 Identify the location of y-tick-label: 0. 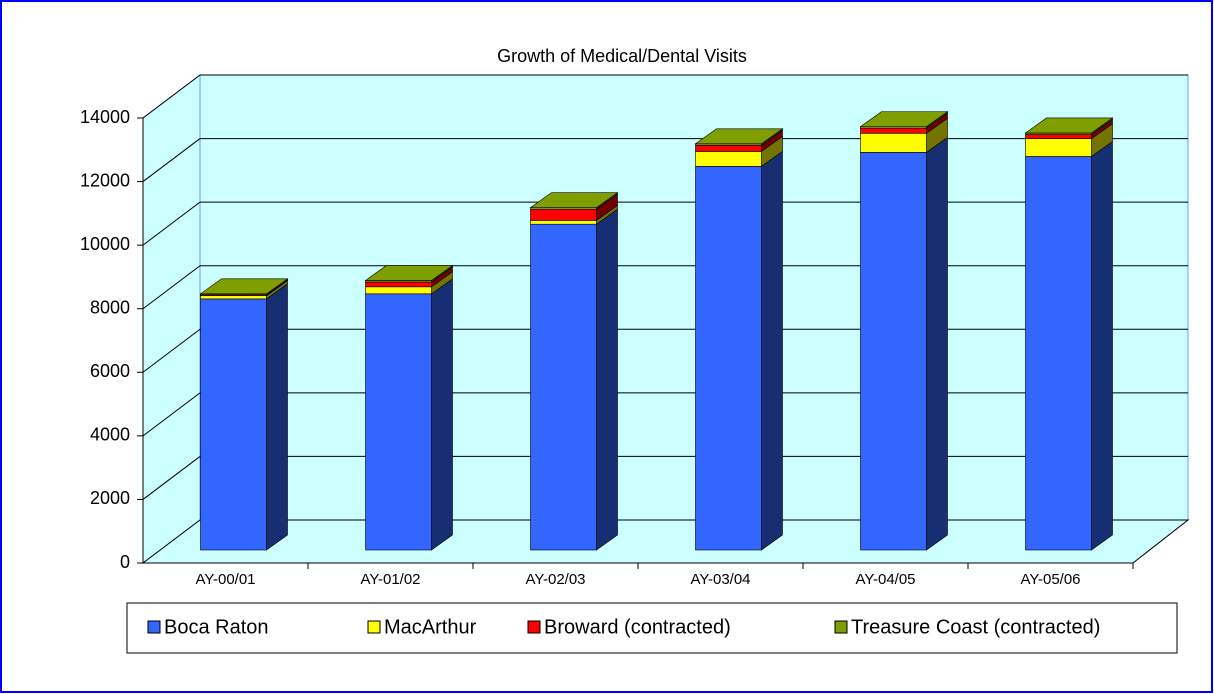
(125, 562).